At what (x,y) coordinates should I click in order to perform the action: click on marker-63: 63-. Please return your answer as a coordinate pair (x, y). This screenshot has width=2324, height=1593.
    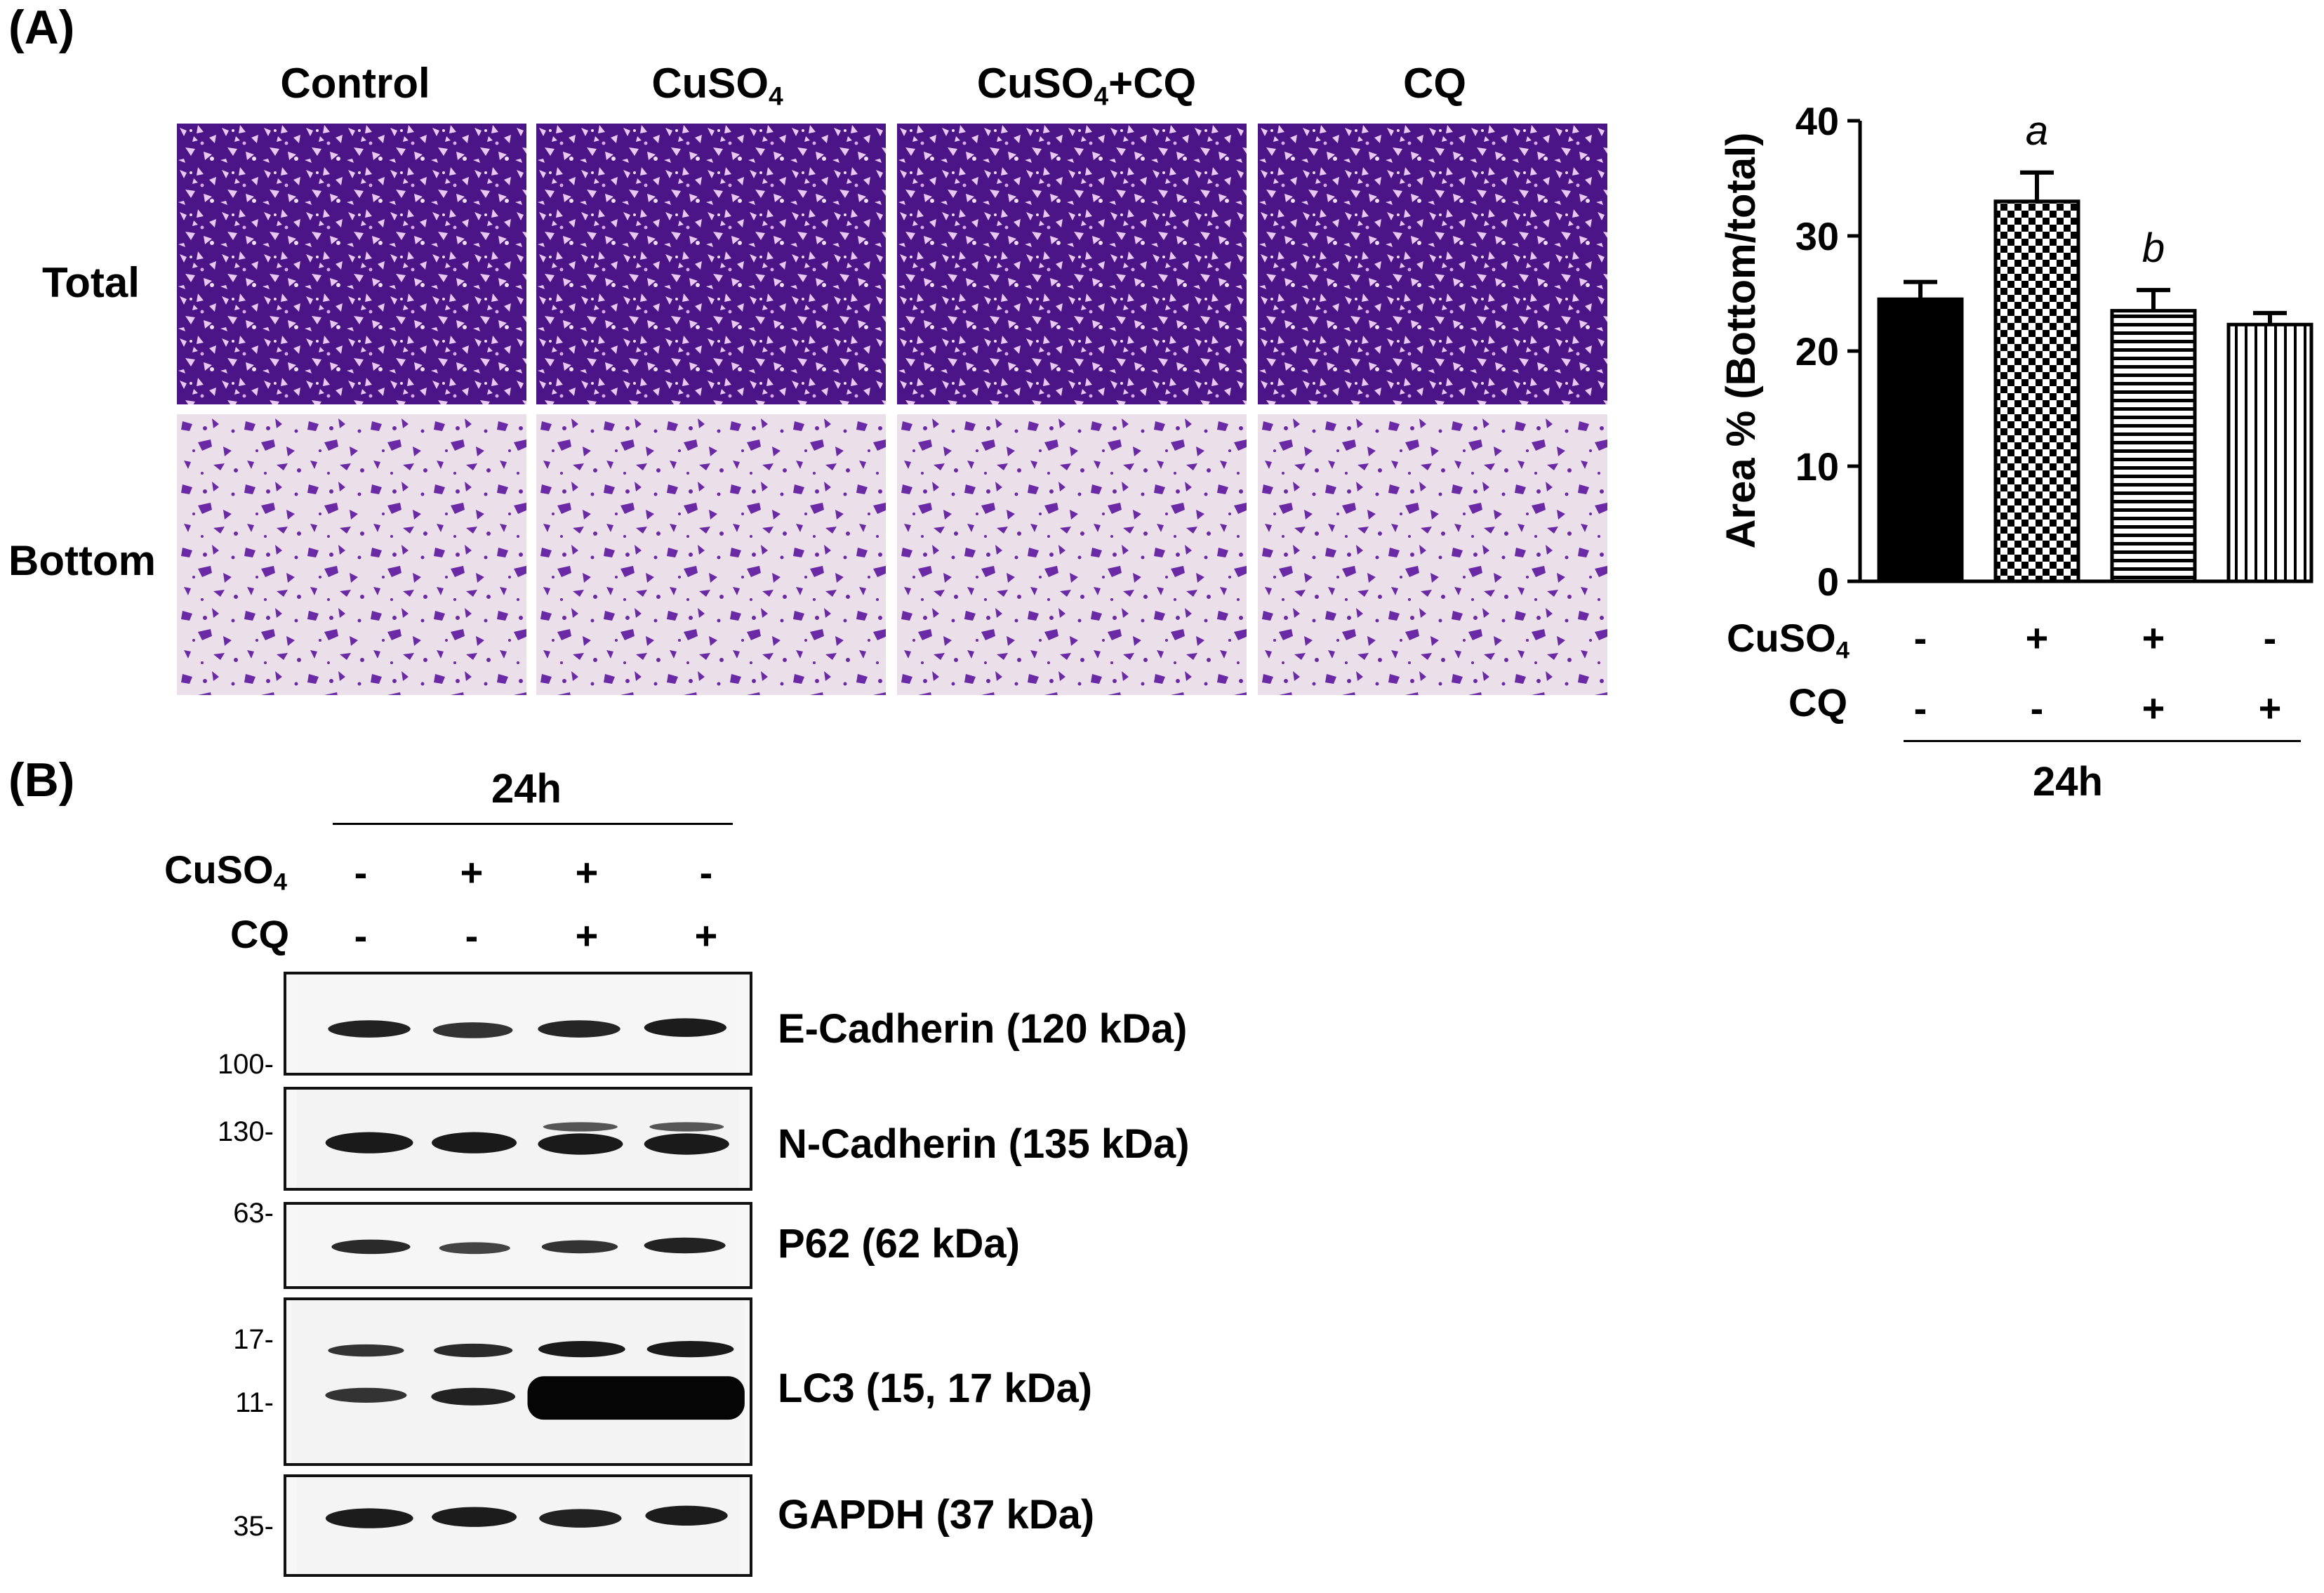
    Looking at the image, I should click on (253, 1213).